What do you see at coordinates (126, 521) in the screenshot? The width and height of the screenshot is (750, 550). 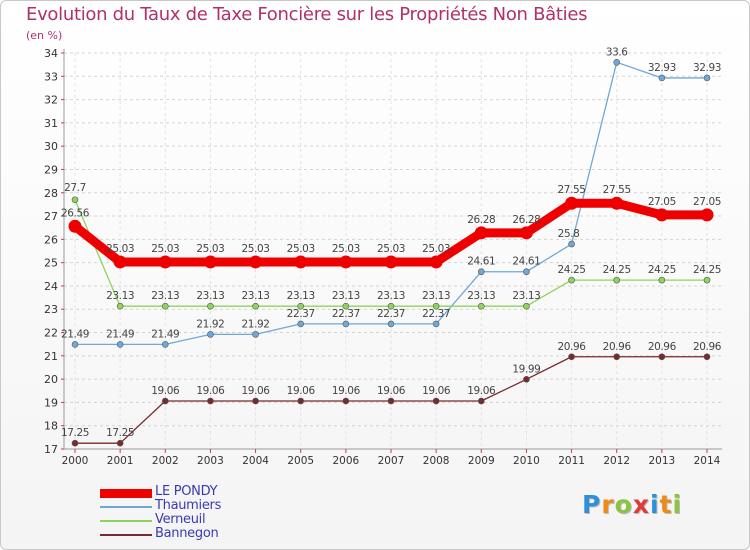 I see `legend-swatch-verneuil` at bounding box center [126, 521].